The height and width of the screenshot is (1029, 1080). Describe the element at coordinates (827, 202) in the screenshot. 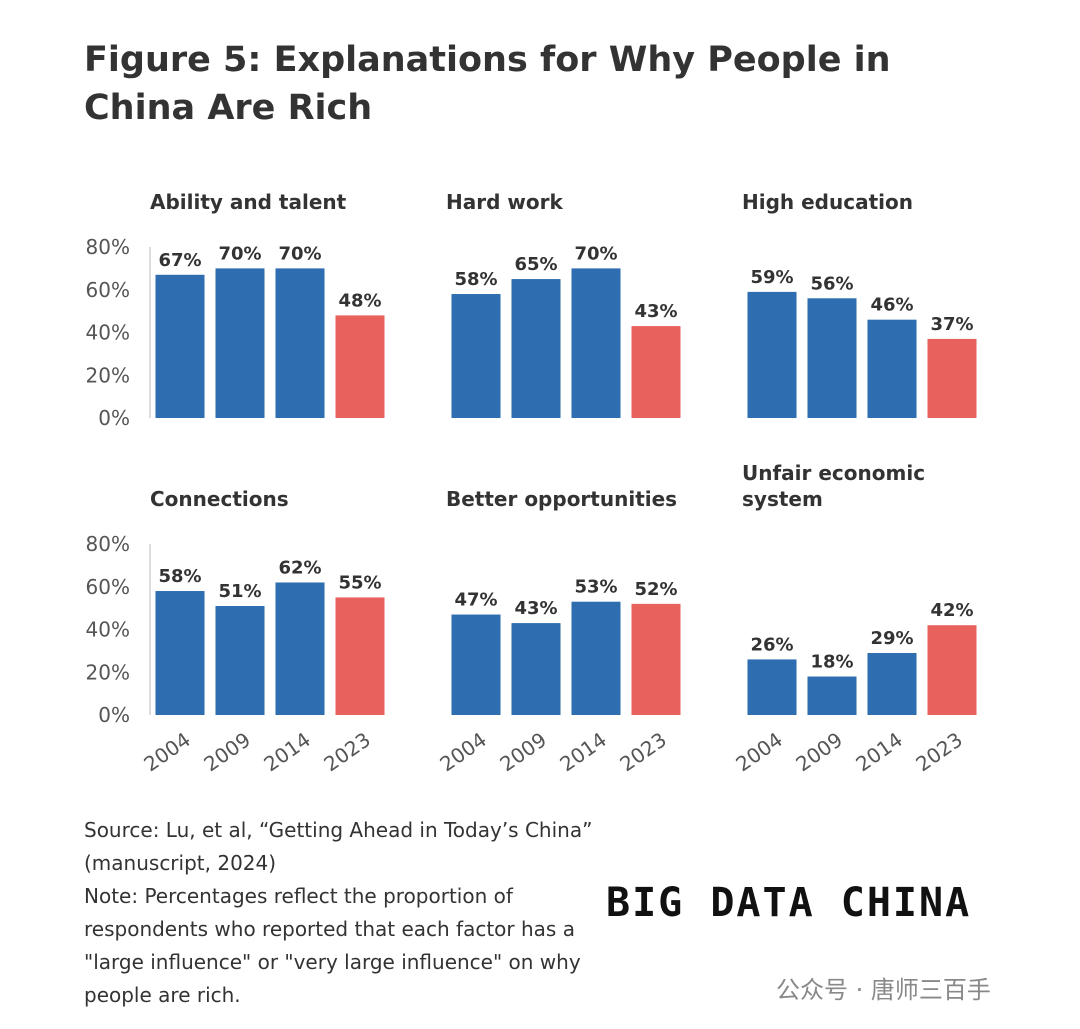

I see `panel-title: High education` at that location.